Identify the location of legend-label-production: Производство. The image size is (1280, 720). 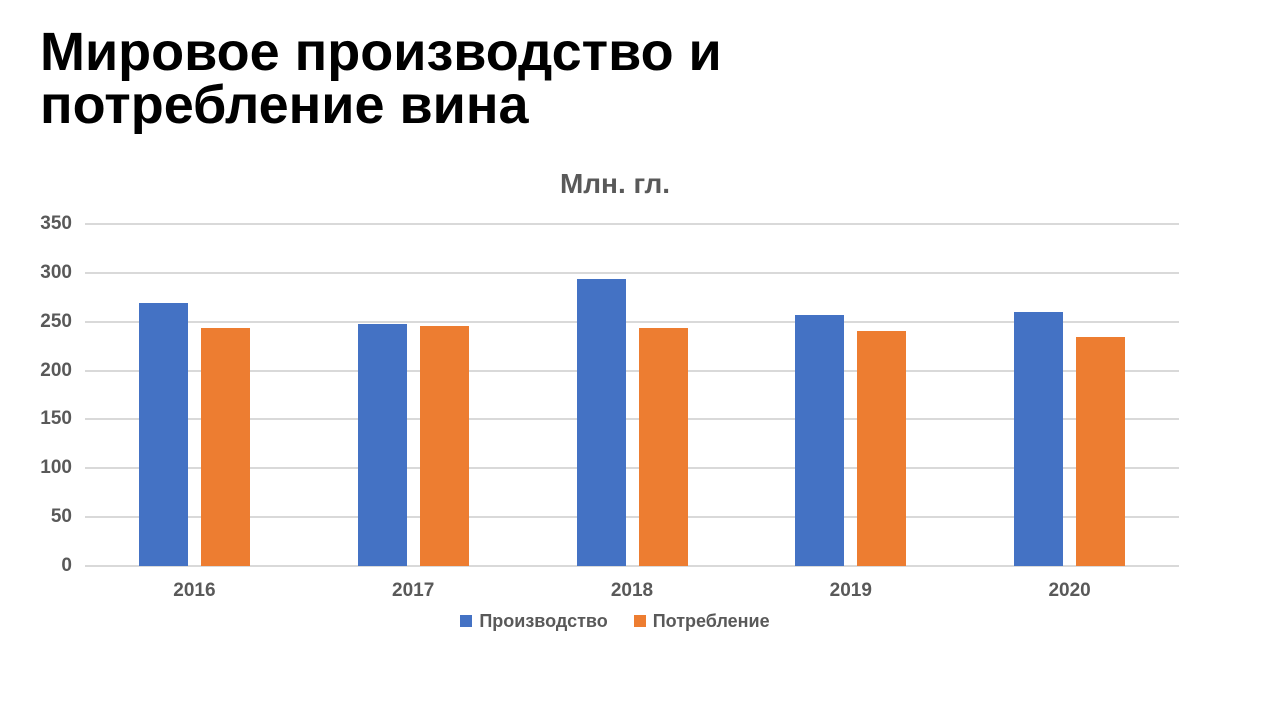
(543, 621).